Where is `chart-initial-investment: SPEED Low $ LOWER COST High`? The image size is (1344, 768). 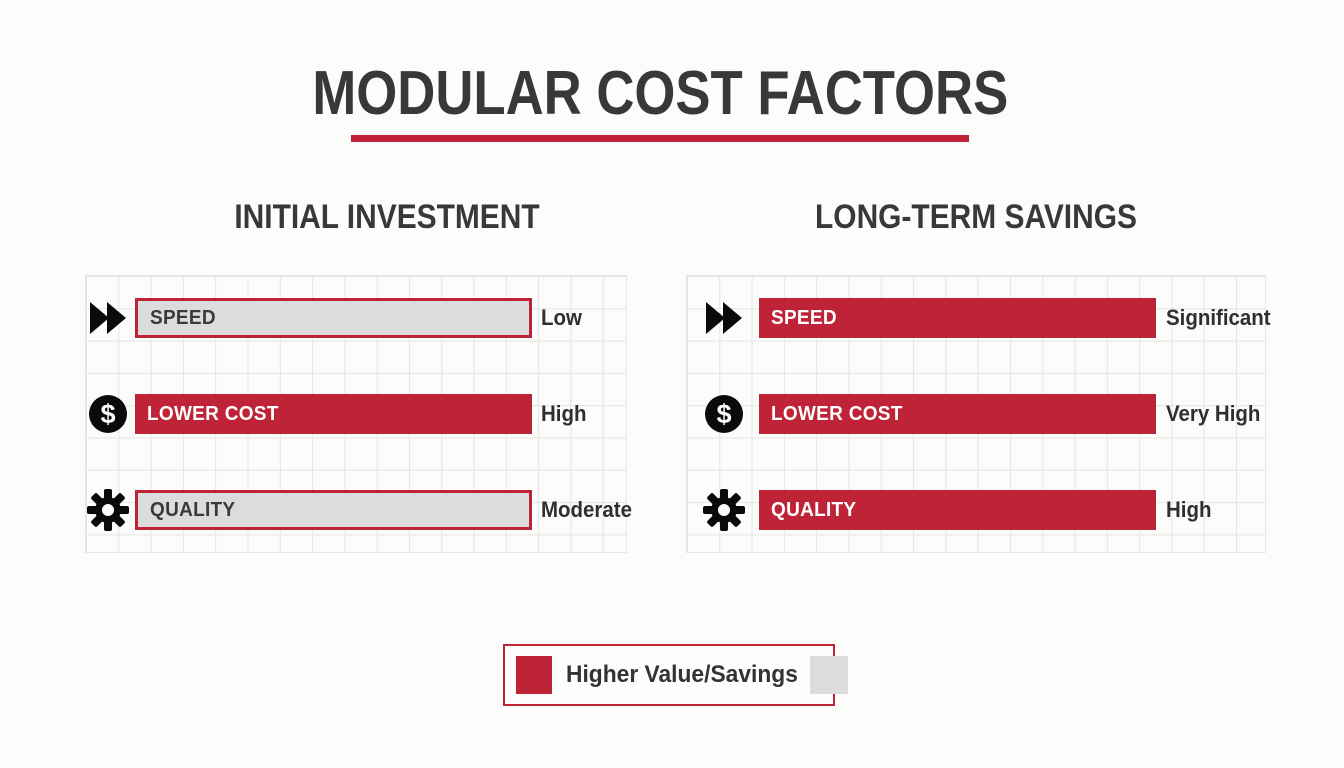 chart-initial-investment: SPEED Low $ LOWER COST High is located at coordinates (358, 414).